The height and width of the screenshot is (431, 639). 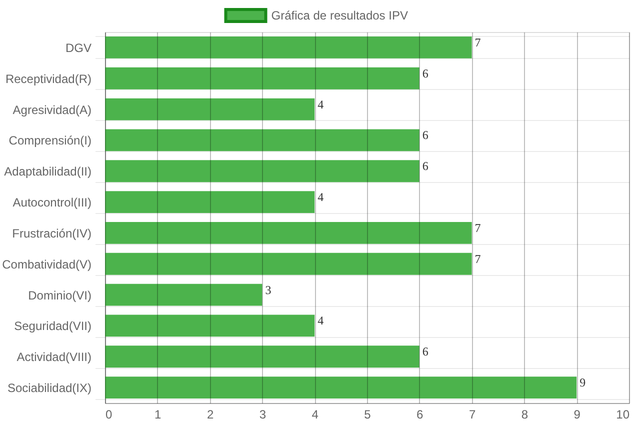 I want to click on x-tick-label: 10, so click(x=623, y=415).